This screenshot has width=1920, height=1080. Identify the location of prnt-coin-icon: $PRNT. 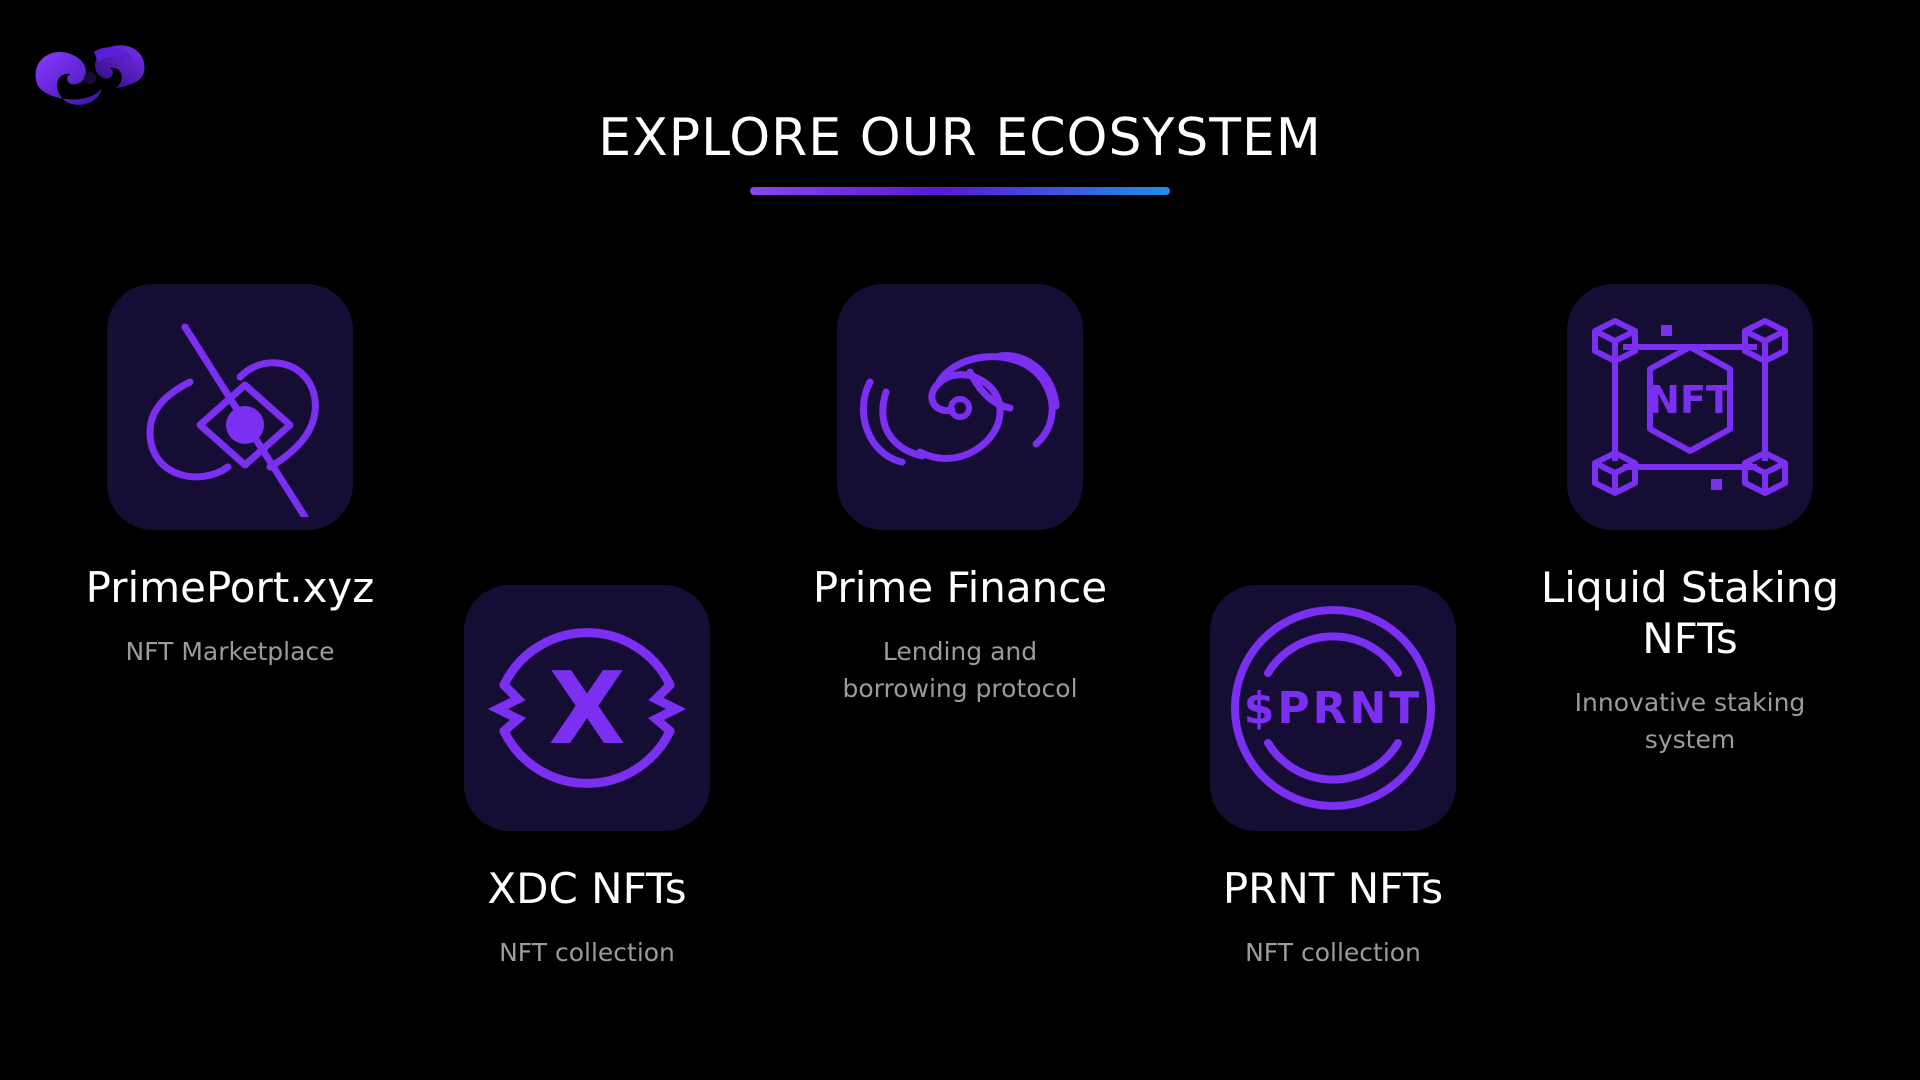
(1333, 708).